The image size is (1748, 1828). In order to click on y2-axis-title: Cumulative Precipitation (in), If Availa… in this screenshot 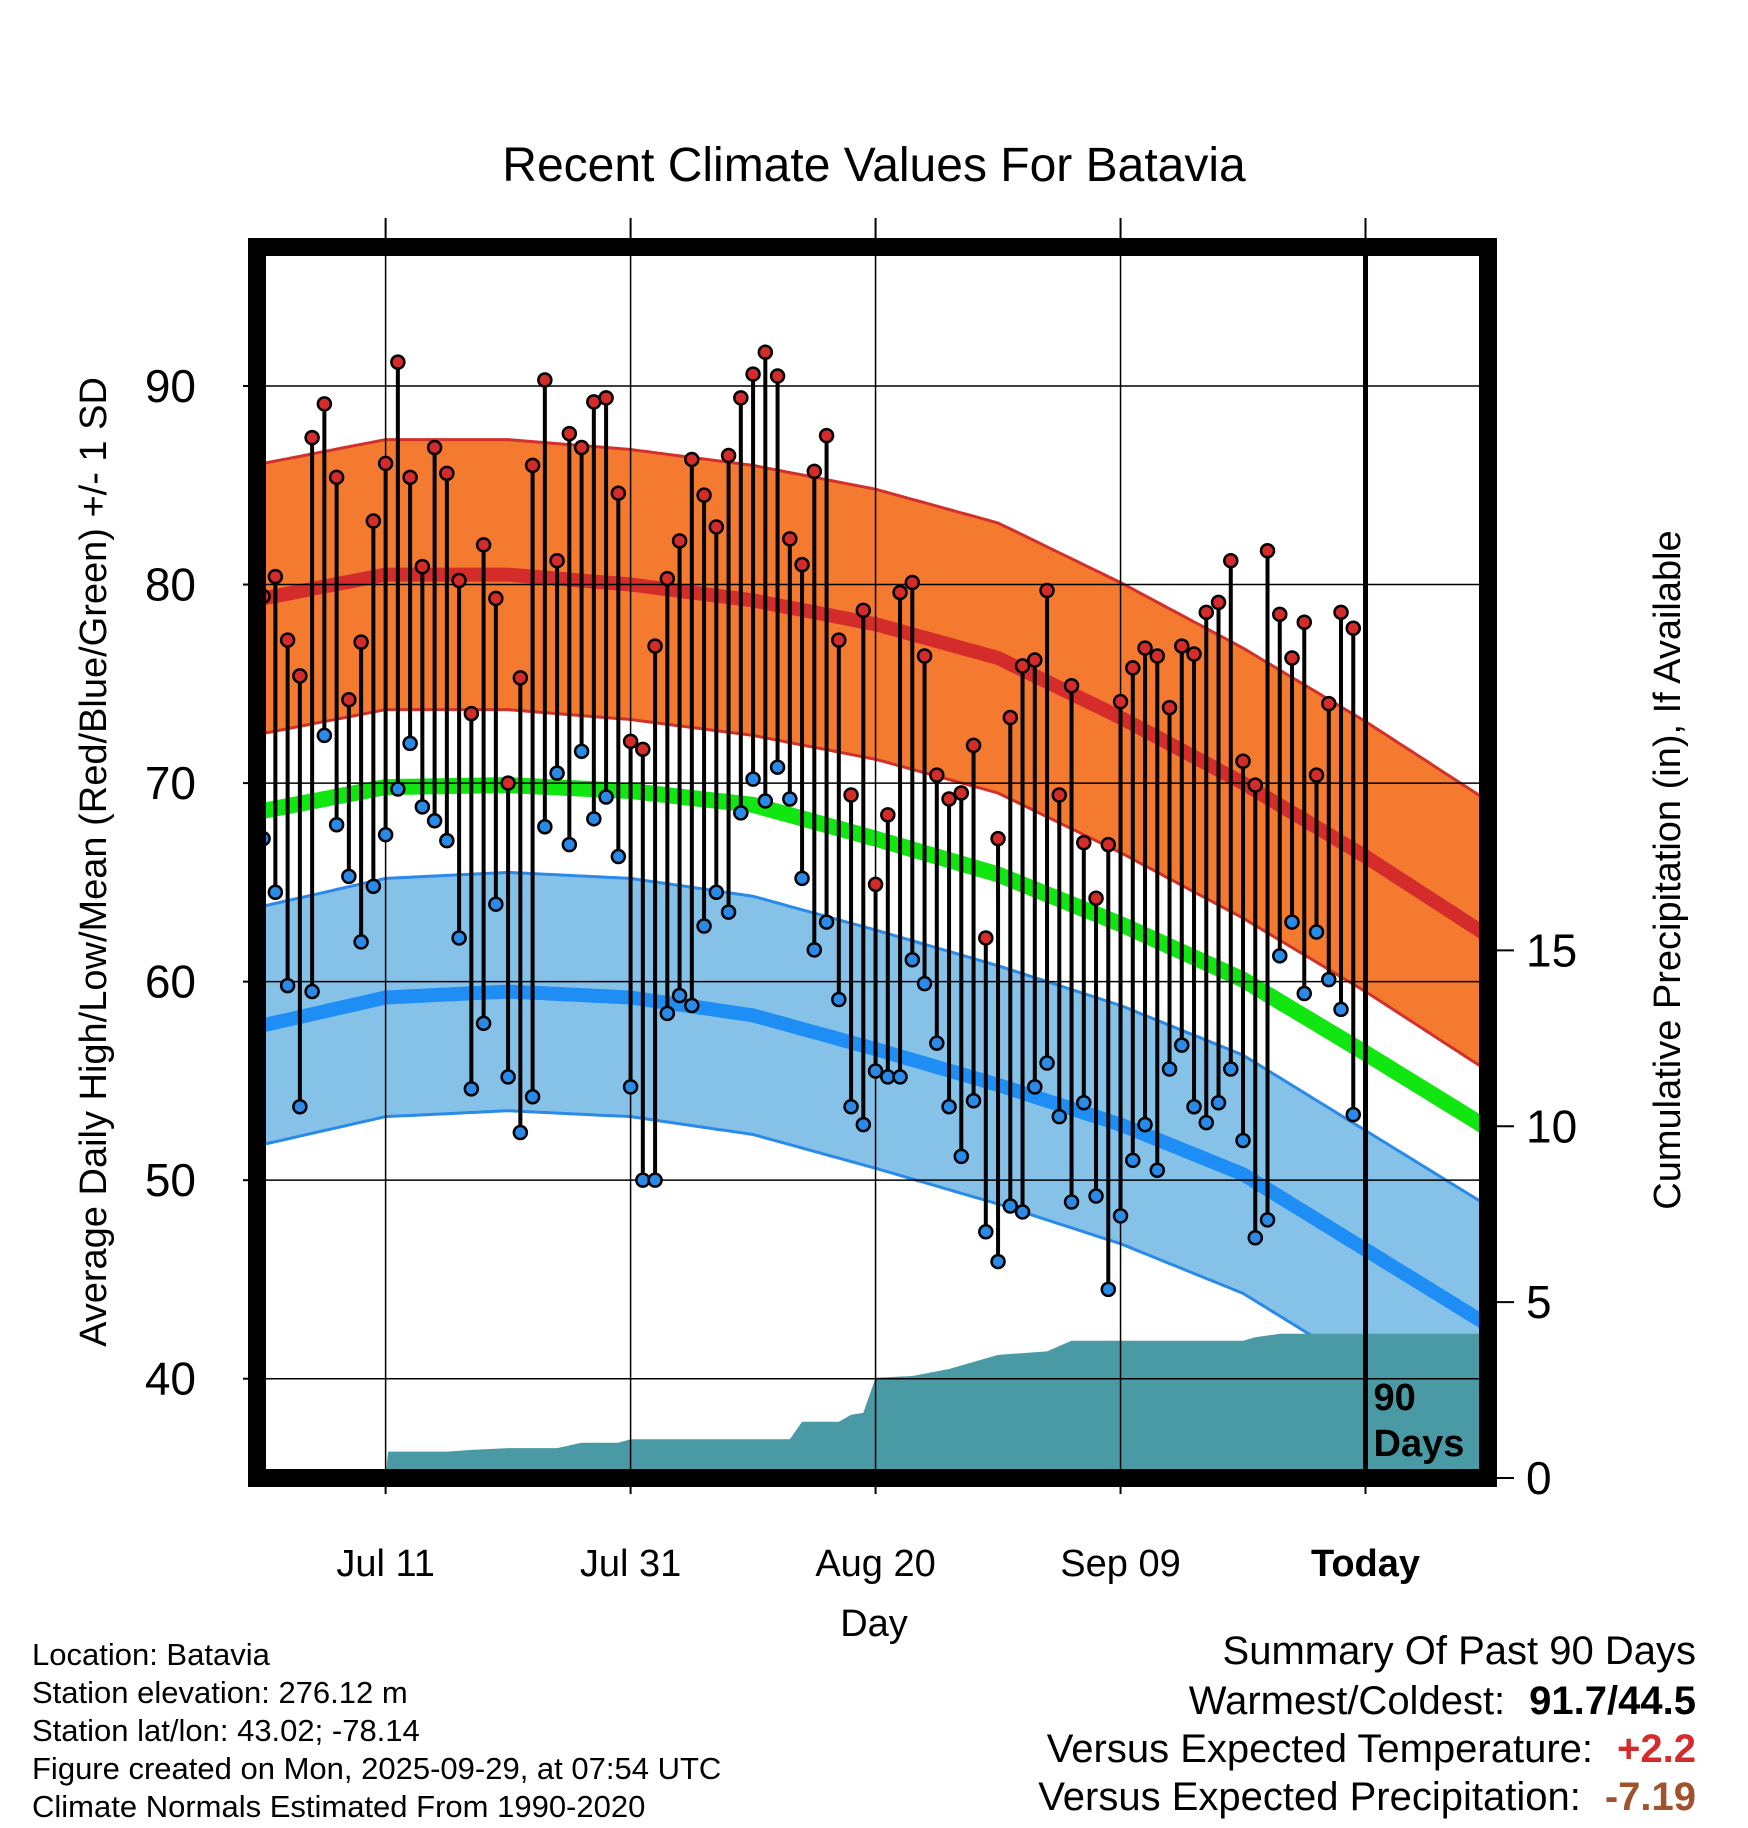, I will do `click(1668, 869)`.